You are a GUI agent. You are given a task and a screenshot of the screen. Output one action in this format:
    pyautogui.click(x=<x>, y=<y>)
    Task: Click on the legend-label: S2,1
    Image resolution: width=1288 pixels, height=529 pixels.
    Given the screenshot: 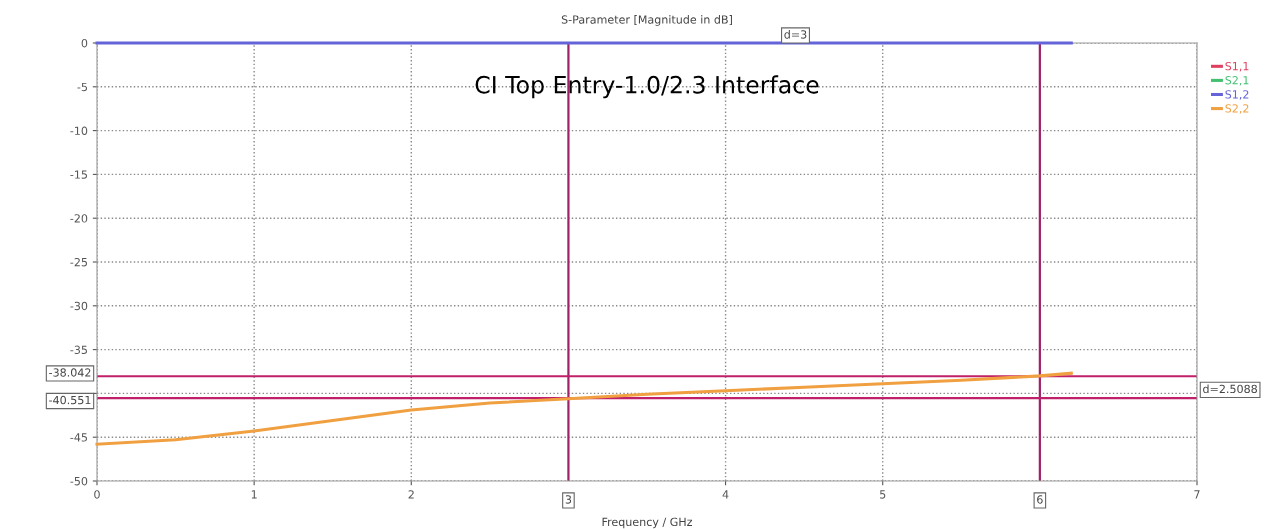 What is the action you would take?
    pyautogui.click(x=1237, y=81)
    